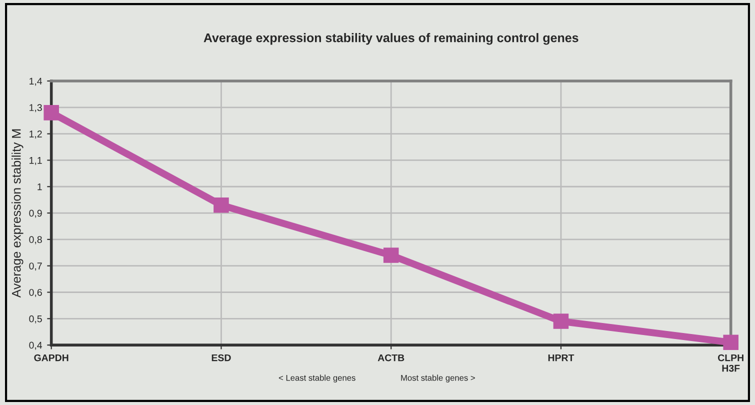 The image size is (755, 405). I want to click on x-tick-label: GAPDH, so click(51, 358).